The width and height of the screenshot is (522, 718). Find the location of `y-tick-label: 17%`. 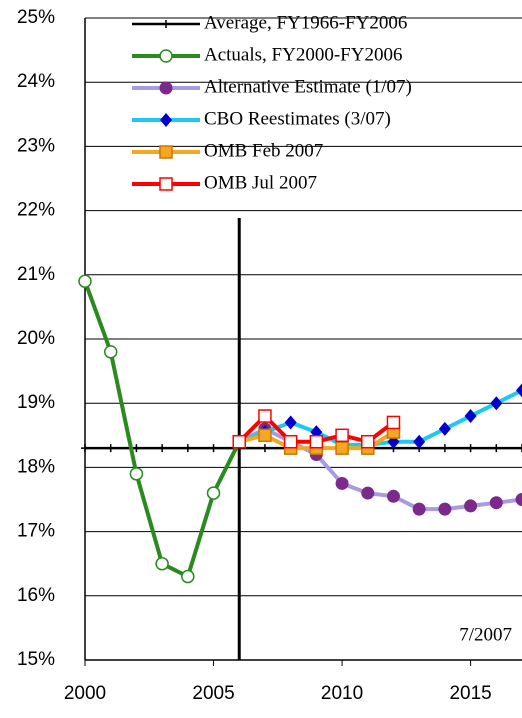

y-tick-label: 17% is located at coordinates (36, 531).